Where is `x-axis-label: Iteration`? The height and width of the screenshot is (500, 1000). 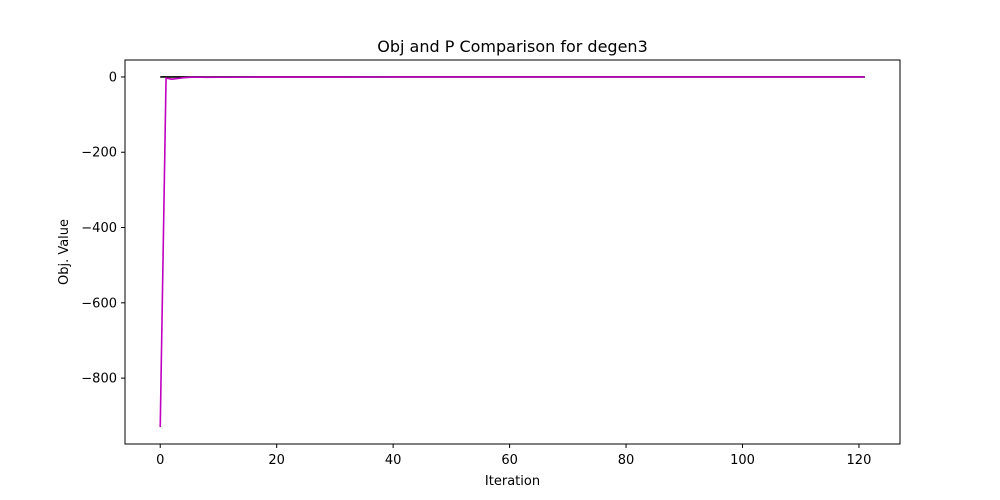
x-axis-label: Iteration is located at coordinates (512, 481).